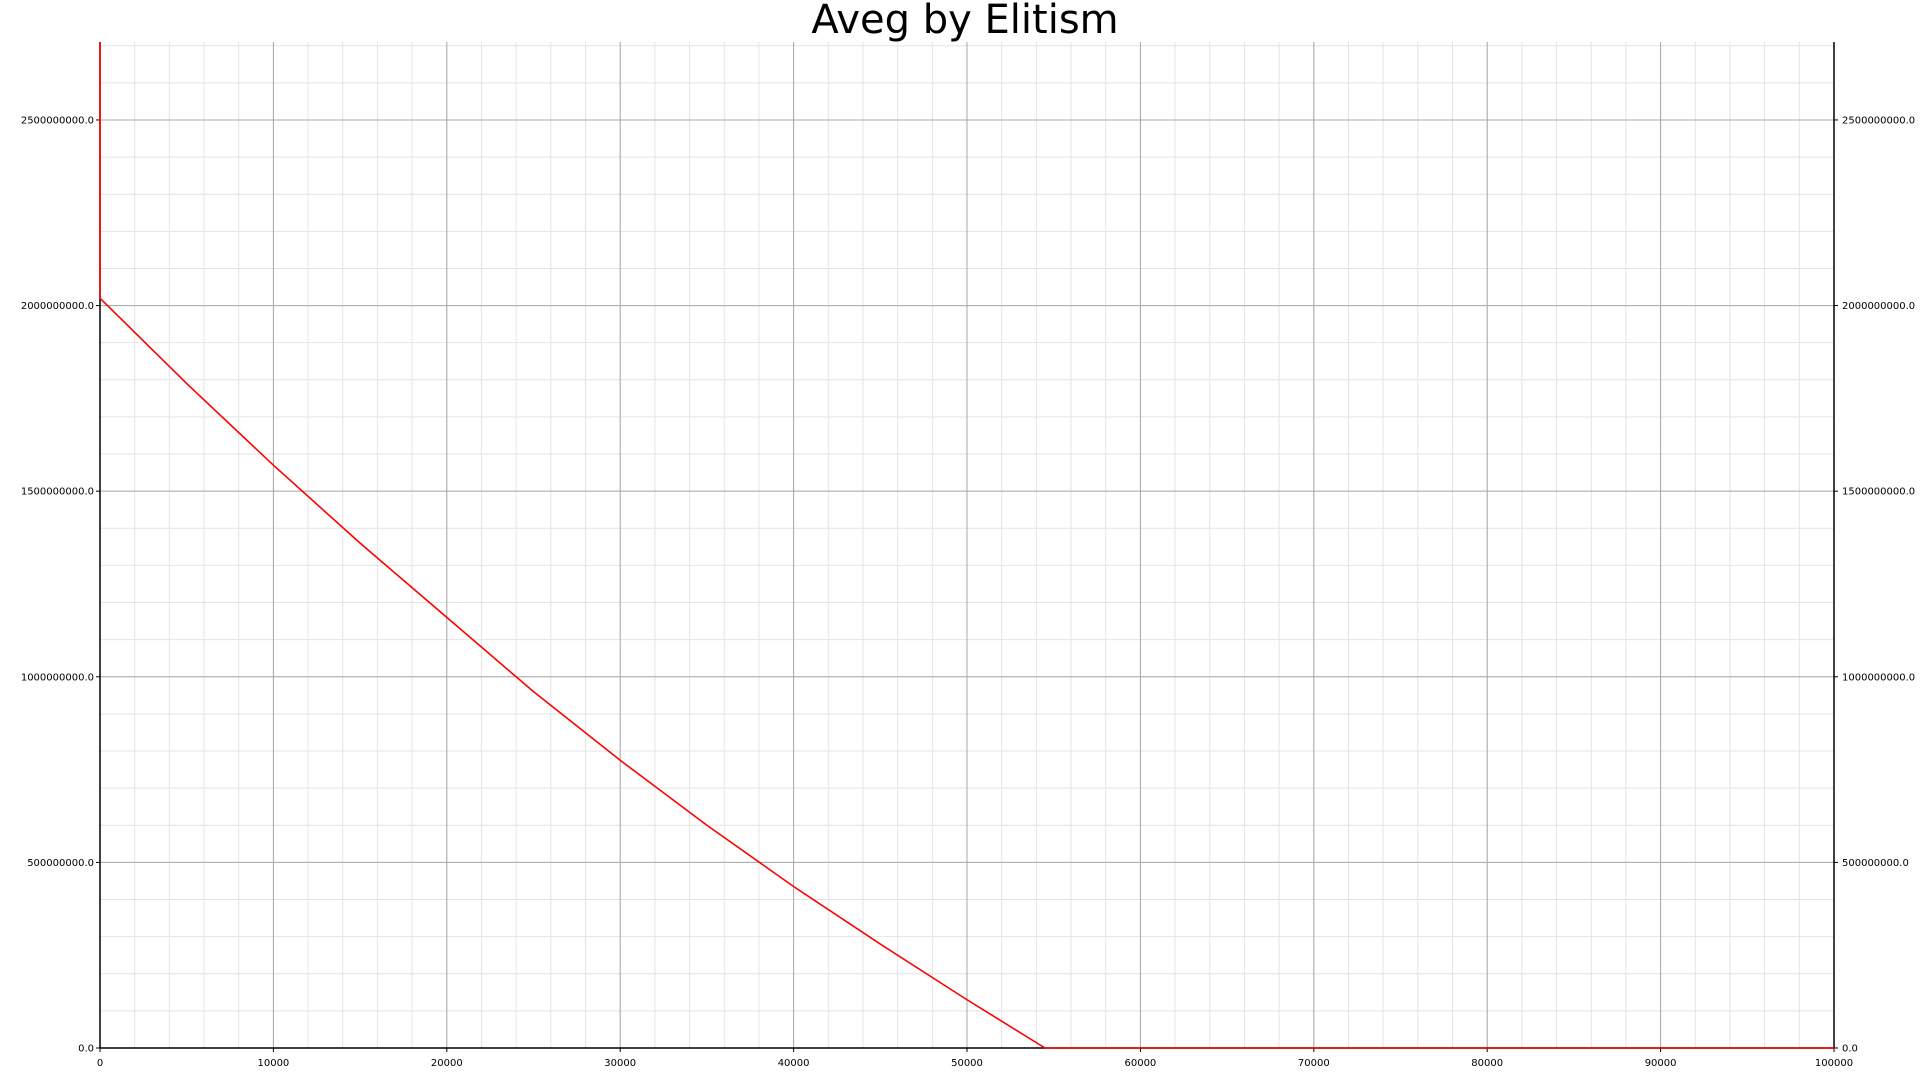 The image size is (1920, 1080). Describe the element at coordinates (1140, 1063) in the screenshot. I see `x-tick-label: 60000` at that location.